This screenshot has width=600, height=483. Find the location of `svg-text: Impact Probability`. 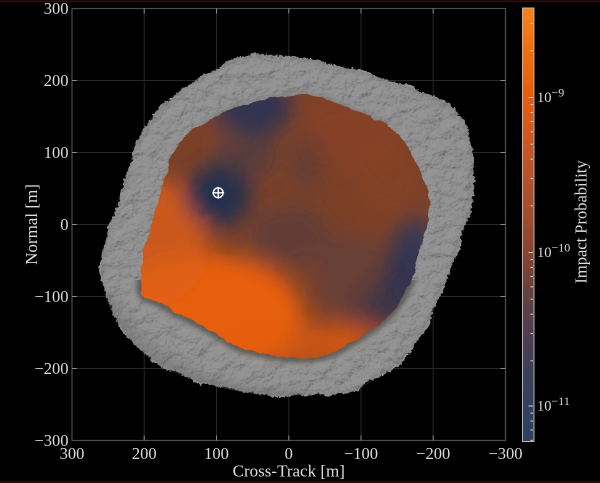

svg-text: Impact Probability is located at coordinates (581, 222).